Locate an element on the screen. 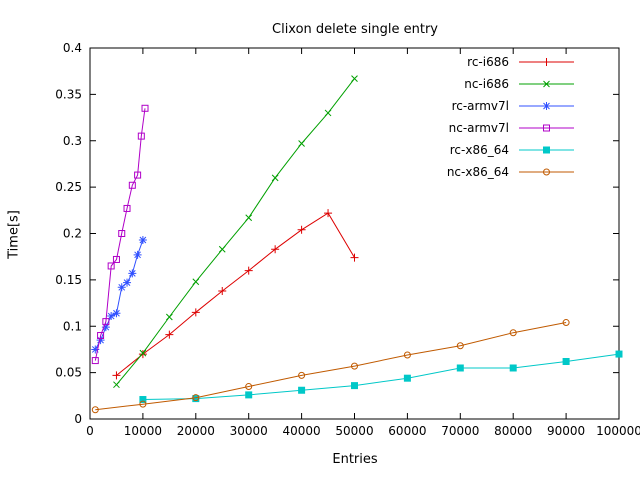 The image size is (640, 480). y-tick-label: 0.1 is located at coordinates (72, 326).